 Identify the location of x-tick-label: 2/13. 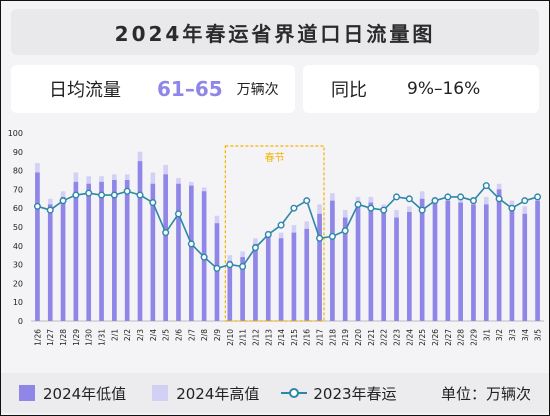
(268, 337).